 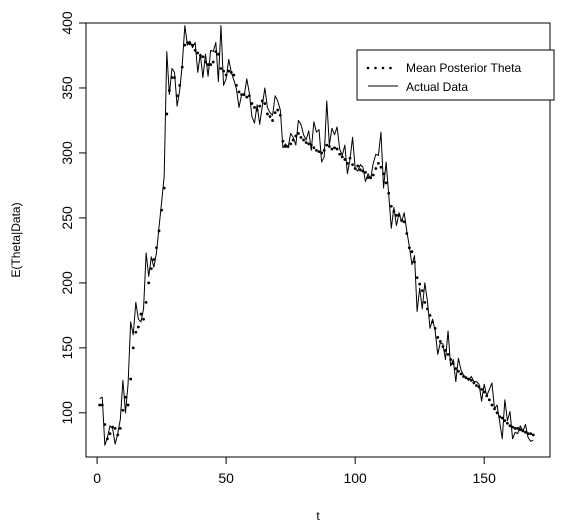 What do you see at coordinates (67, 348) in the screenshot?
I see `y-tick-label: 150` at bounding box center [67, 348].